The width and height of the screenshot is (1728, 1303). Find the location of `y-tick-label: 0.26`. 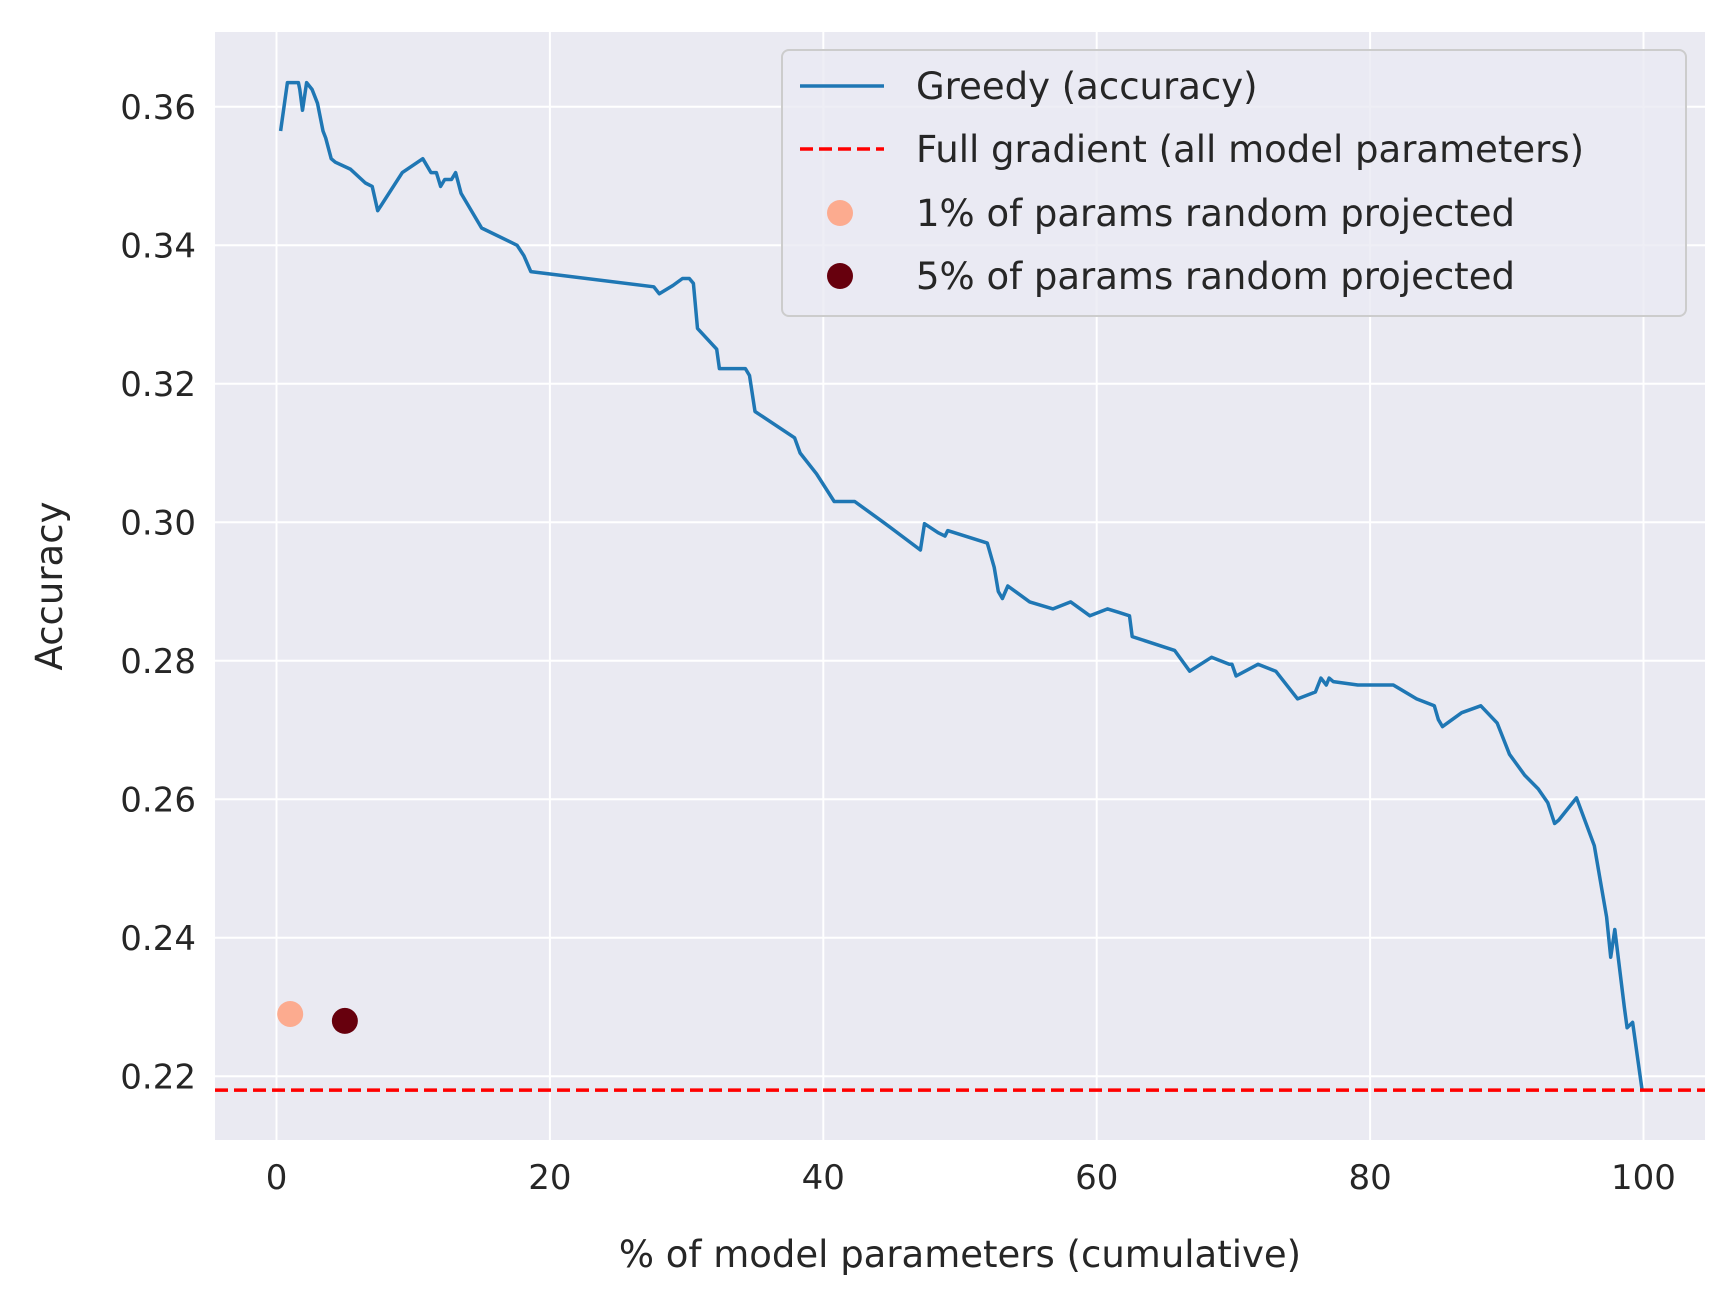

y-tick-label: 0.26 is located at coordinates (158, 800).